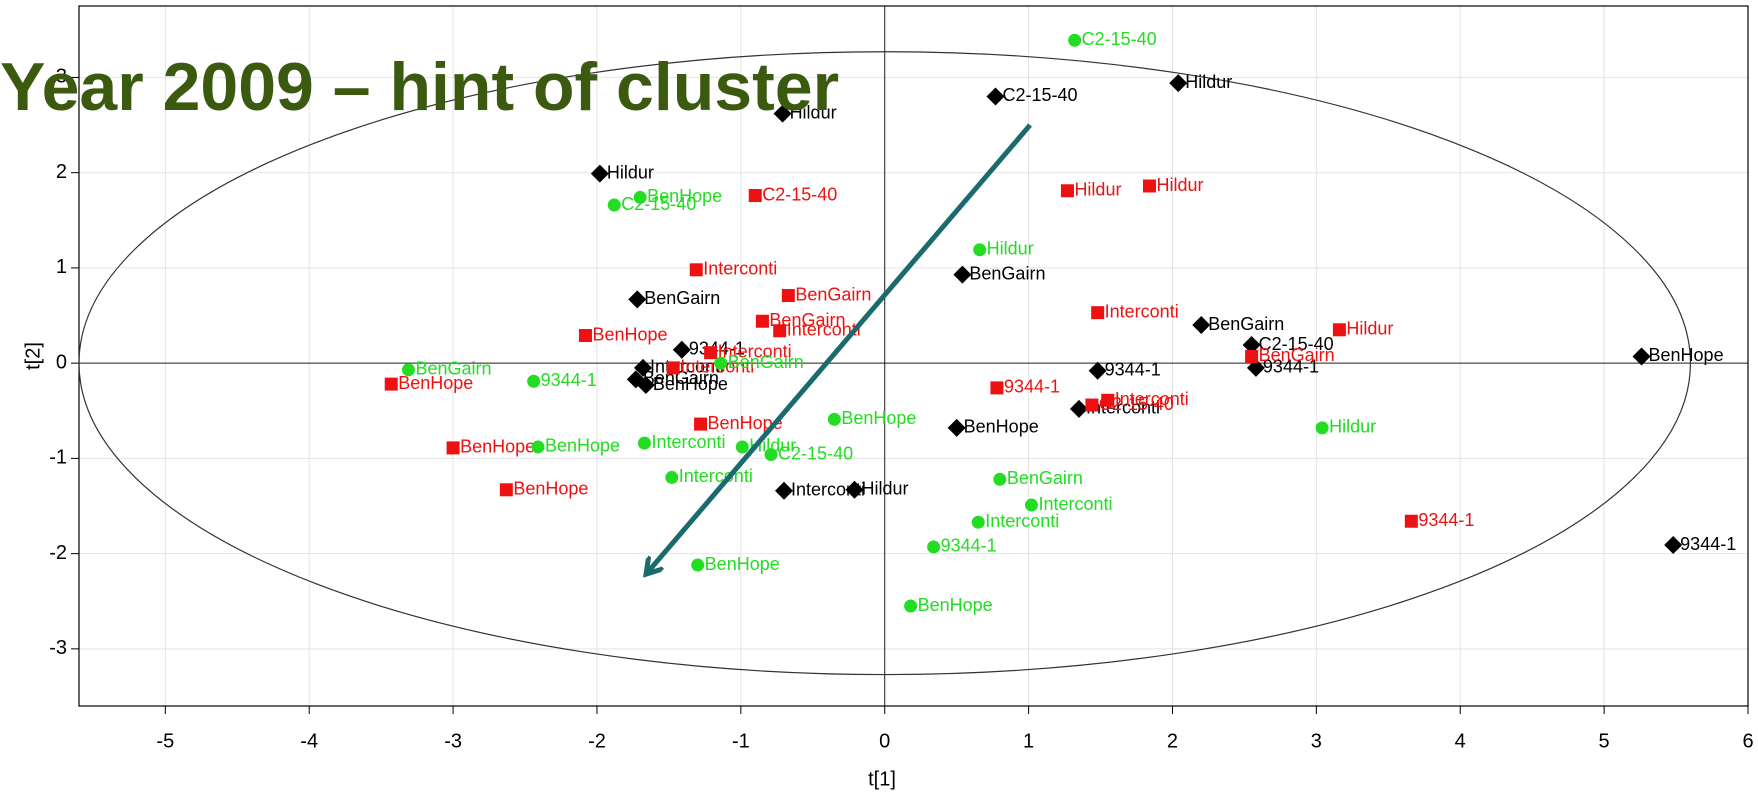 This screenshot has height=793, width=1758. I want to click on x-tick-label: 4, so click(1460, 741).